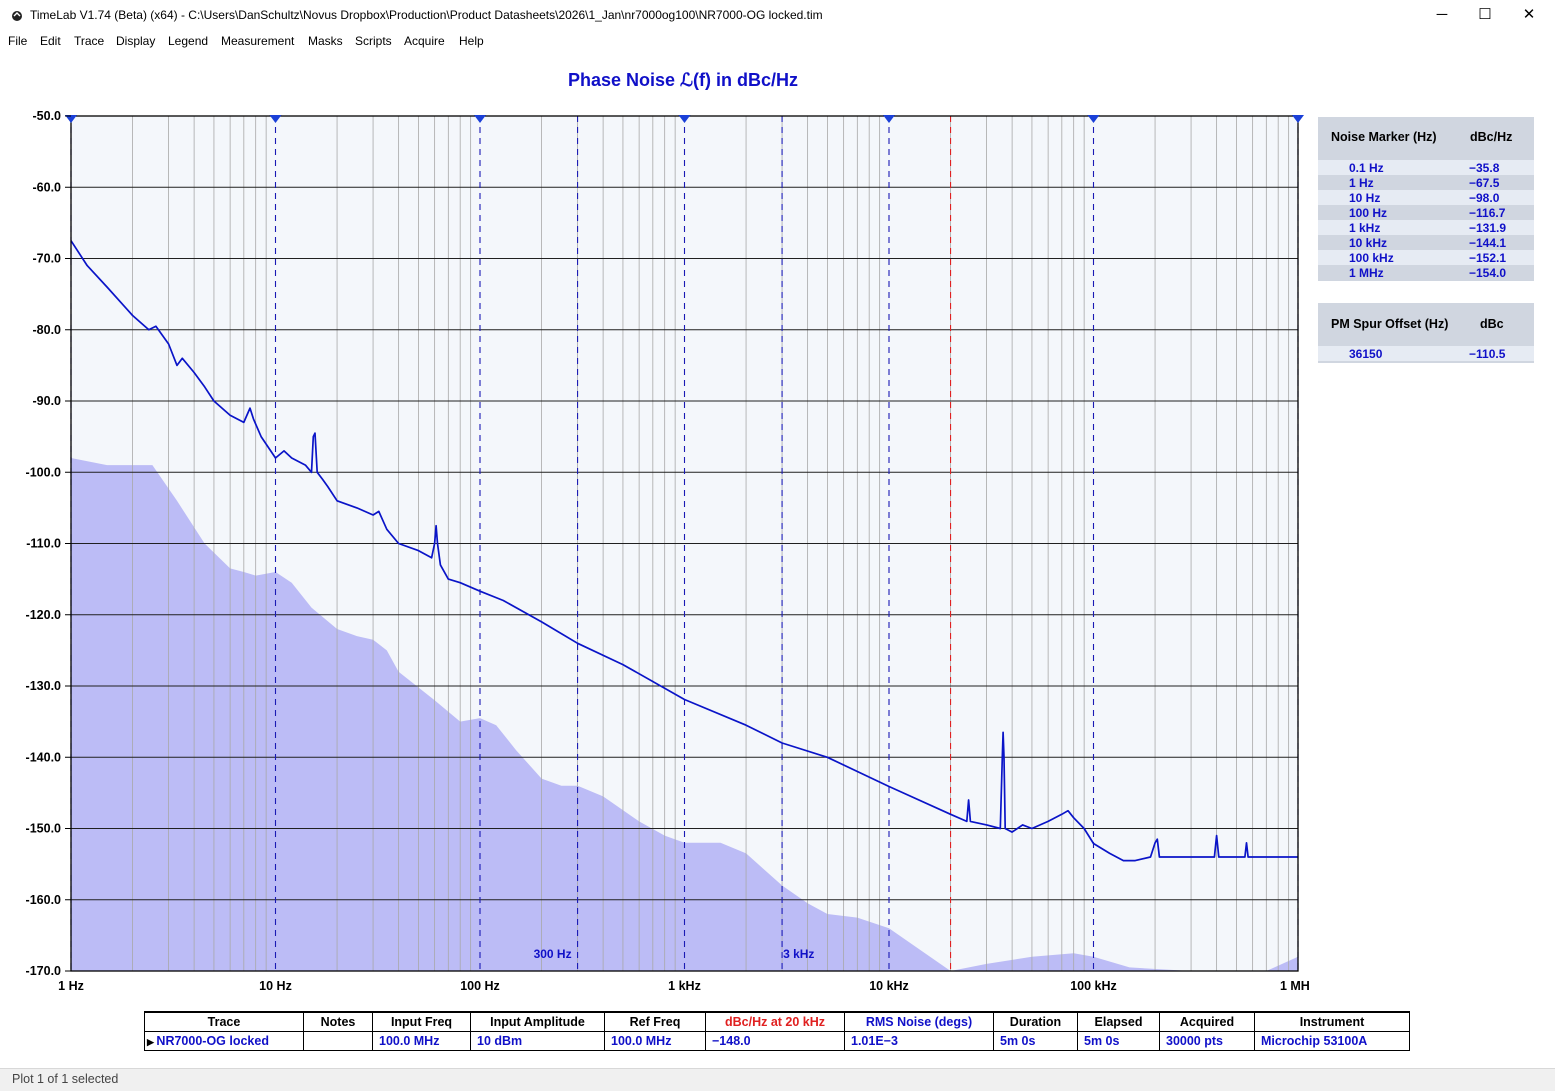  I want to click on spur-freq: 36150, so click(1366, 354).